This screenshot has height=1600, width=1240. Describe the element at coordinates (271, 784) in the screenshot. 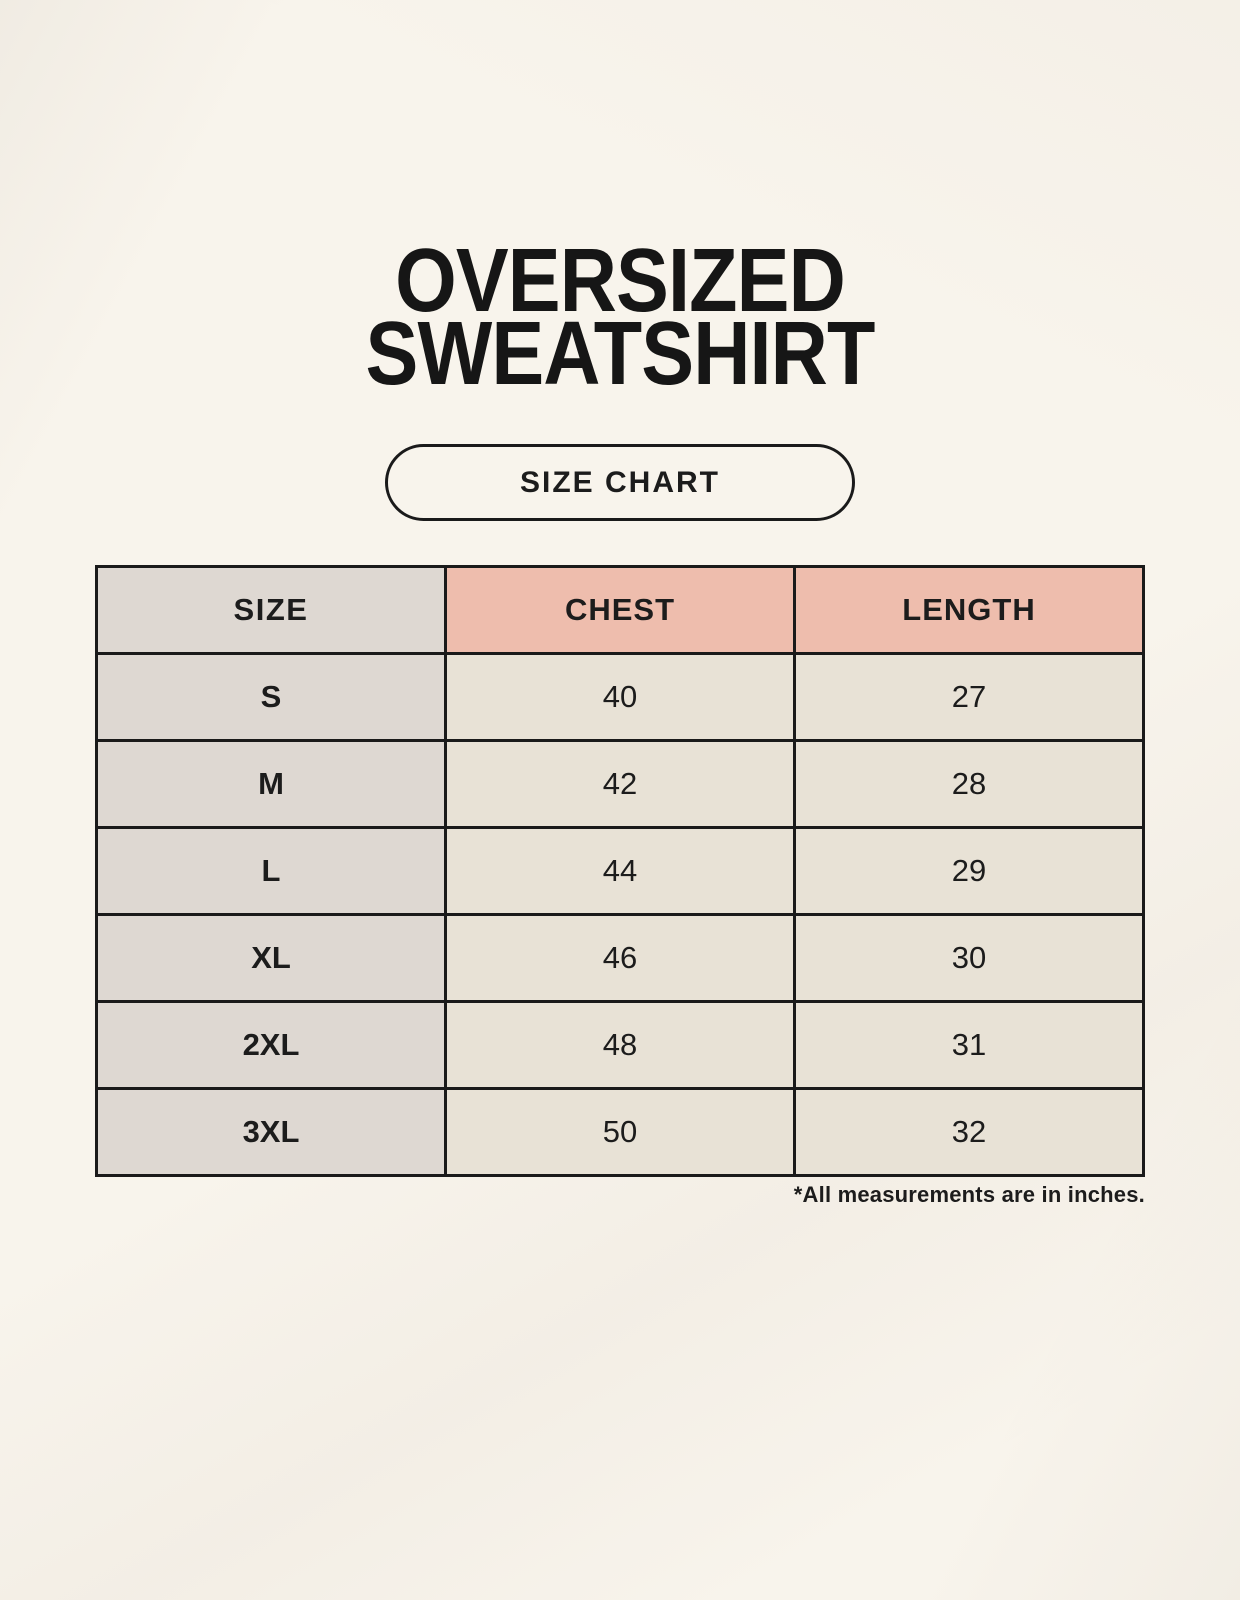

I see `size-cell: M` at that location.